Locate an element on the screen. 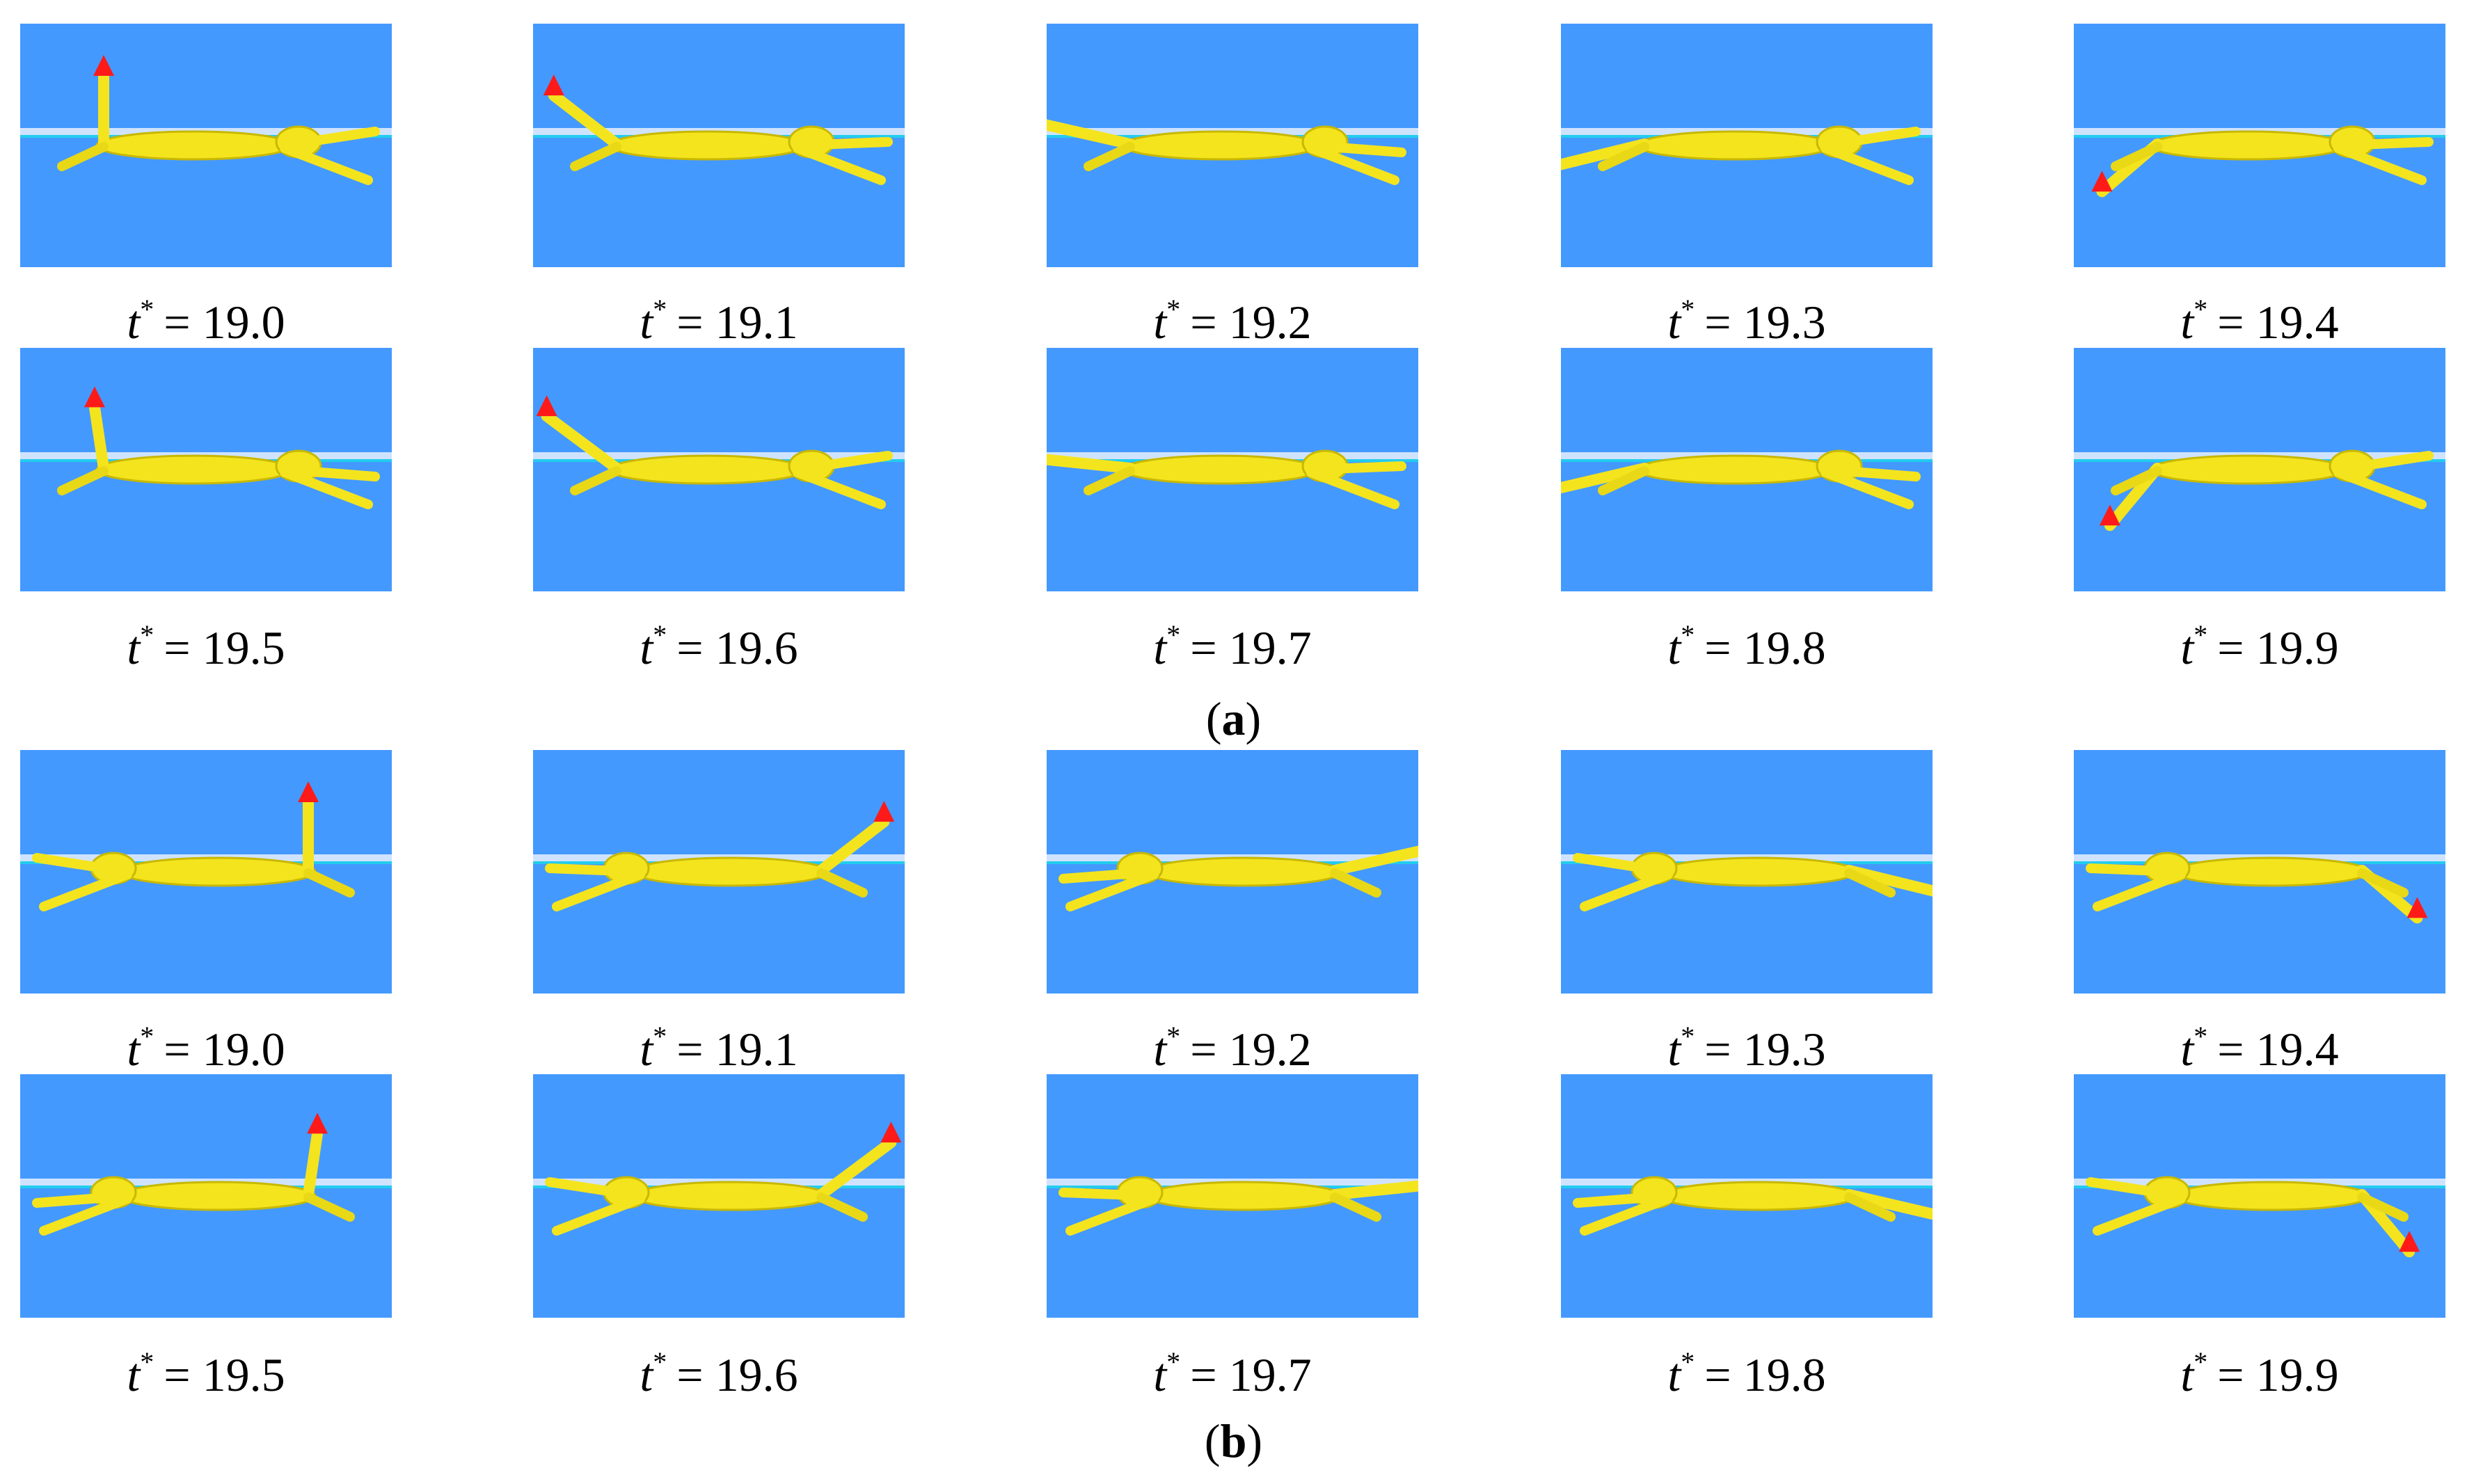 The image size is (2467, 1484). label-value: = 19.7 is located at coordinates (1251, 1375).